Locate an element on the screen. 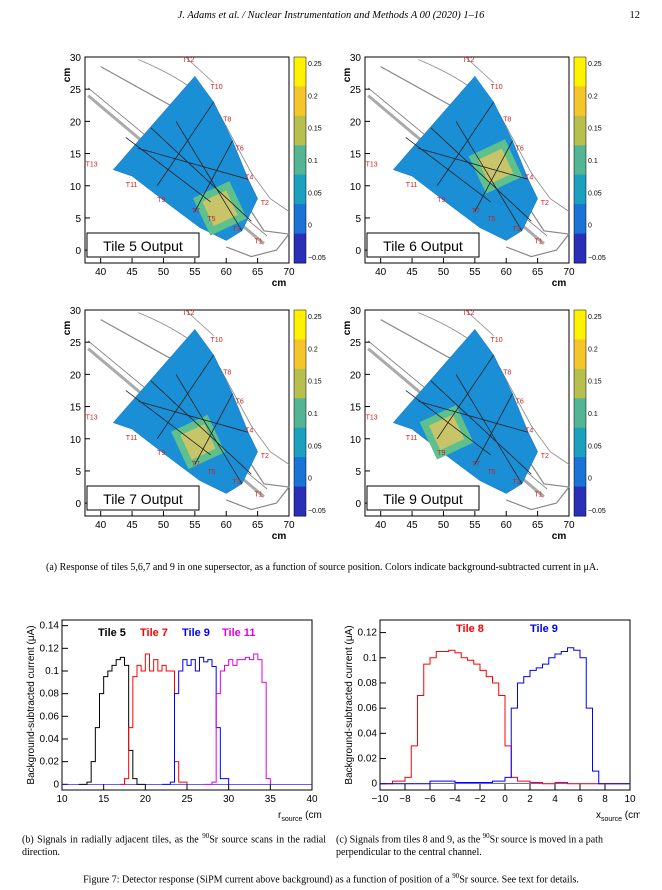 Image resolution: width=662 pixels, height=890 pixels. x-tick-label: 8 is located at coordinates (605, 799).